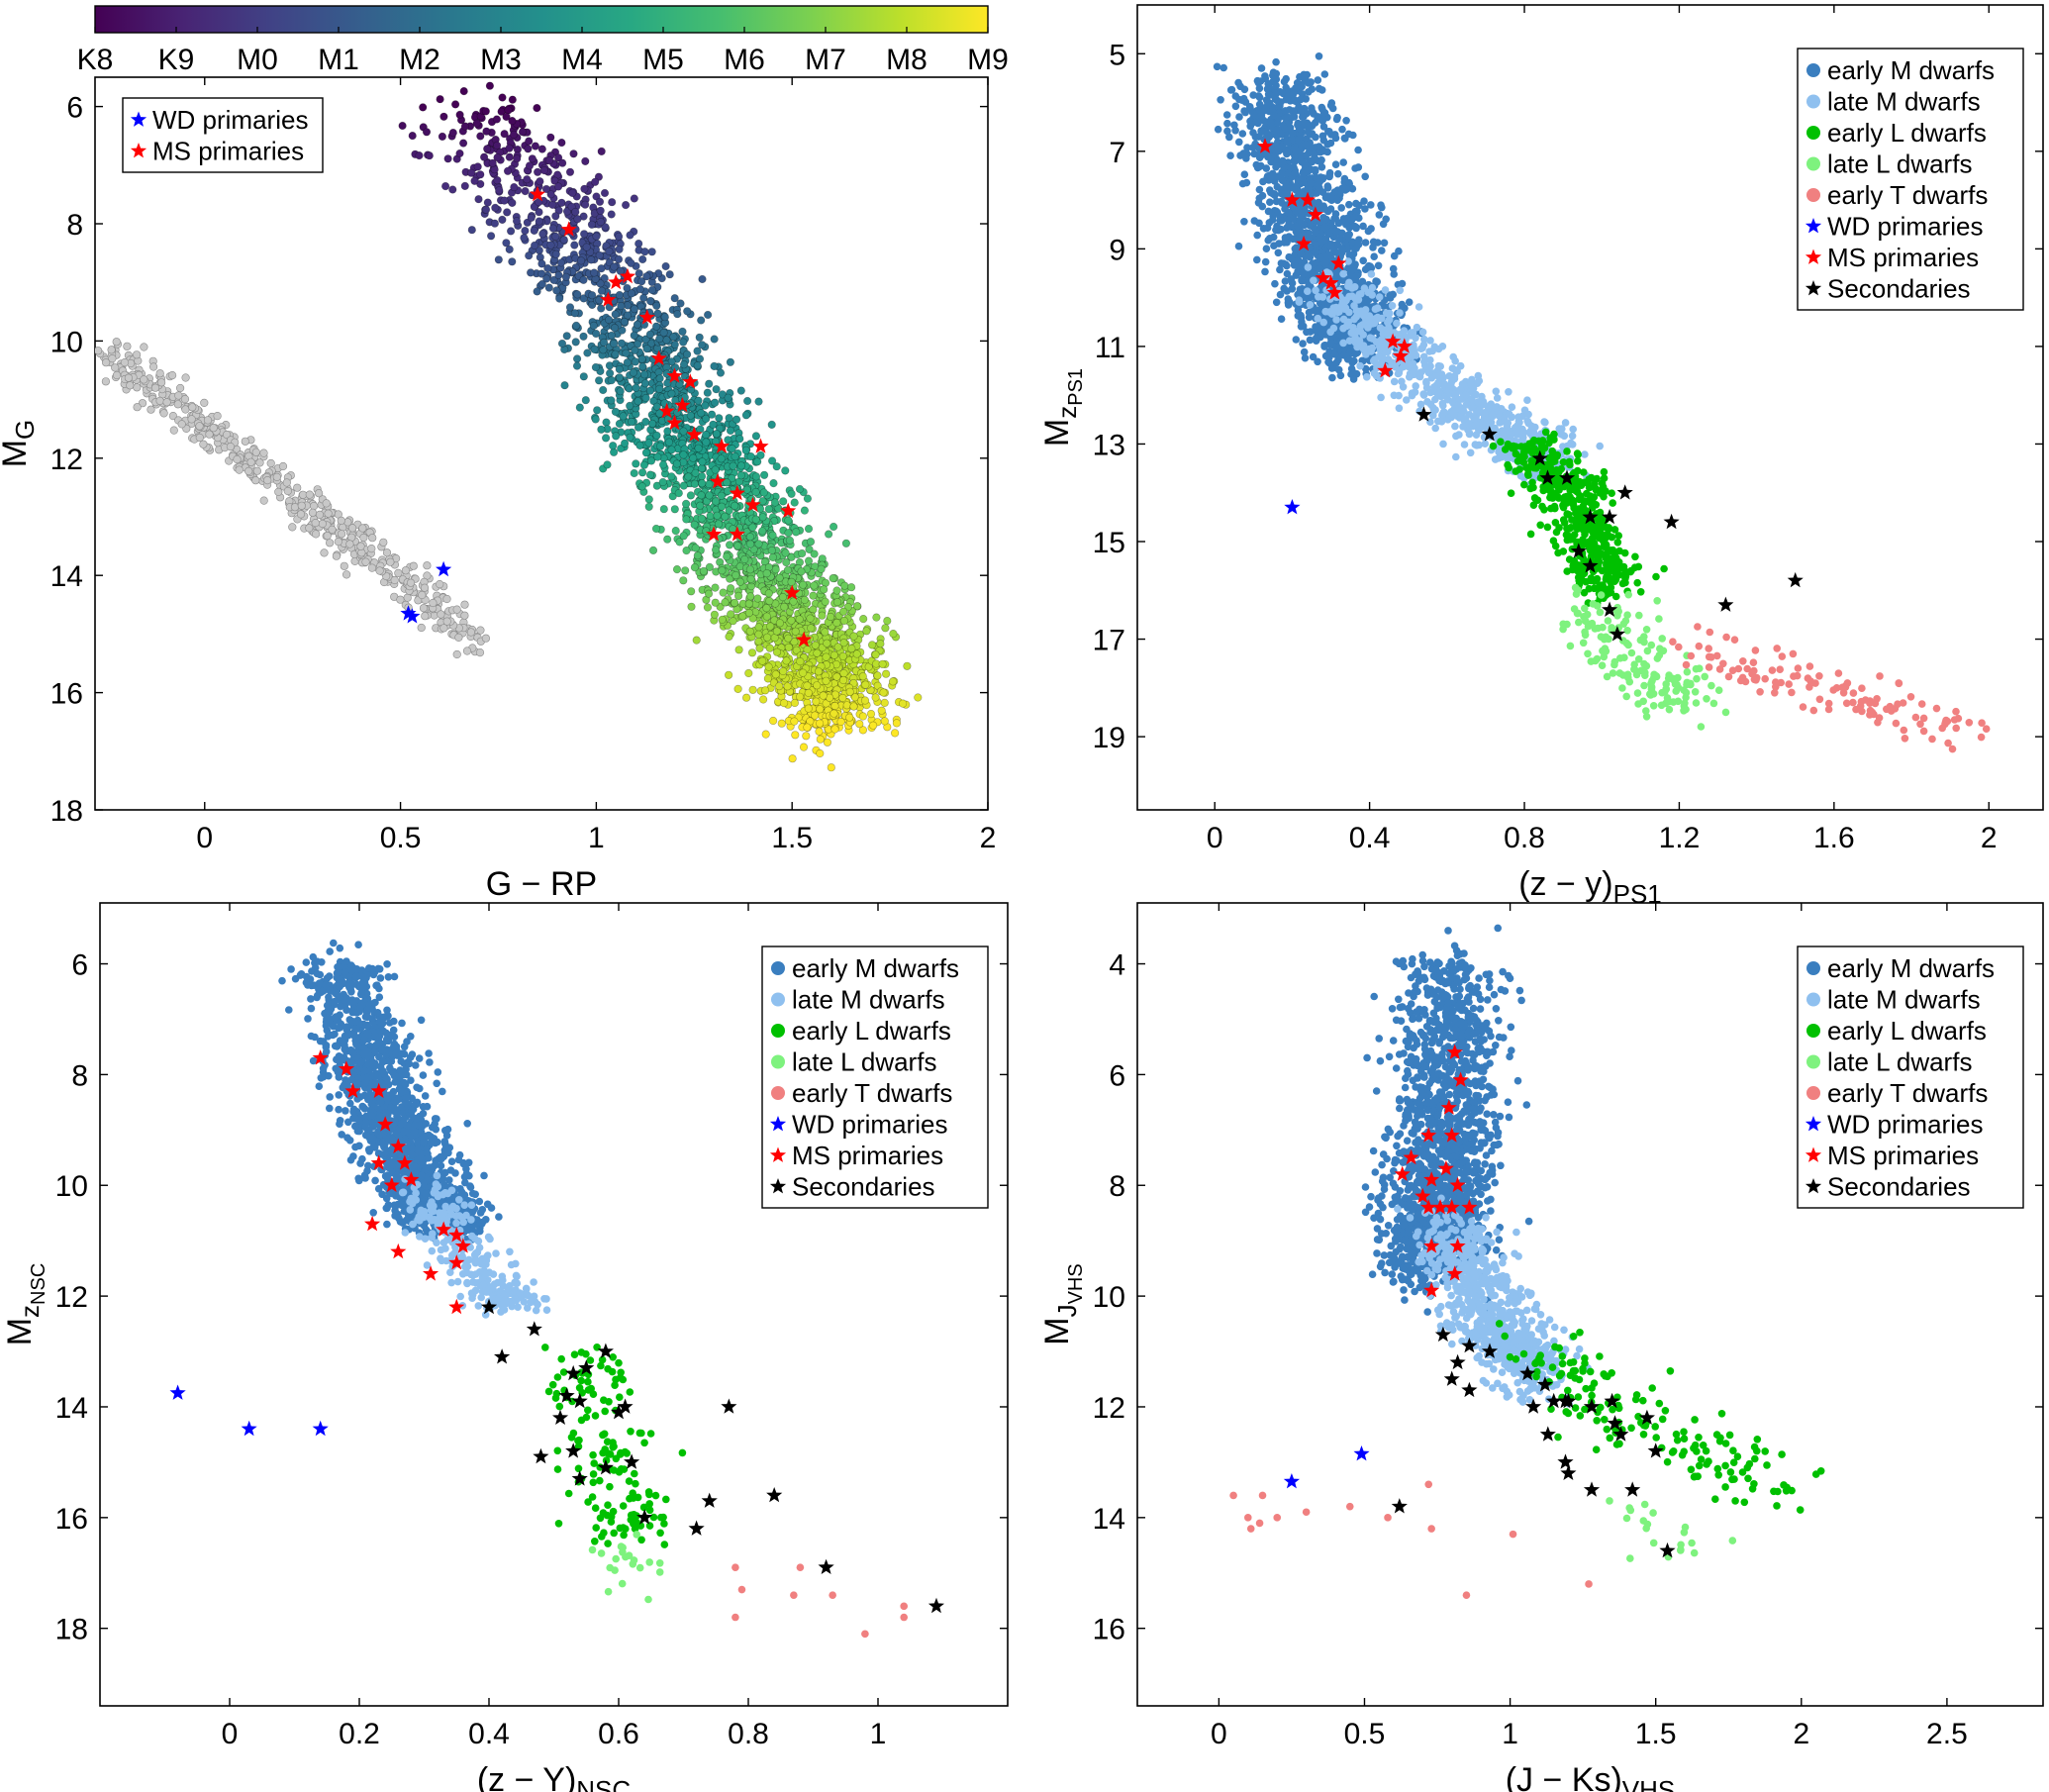  I want to click on legend-box, so click(223, 135).